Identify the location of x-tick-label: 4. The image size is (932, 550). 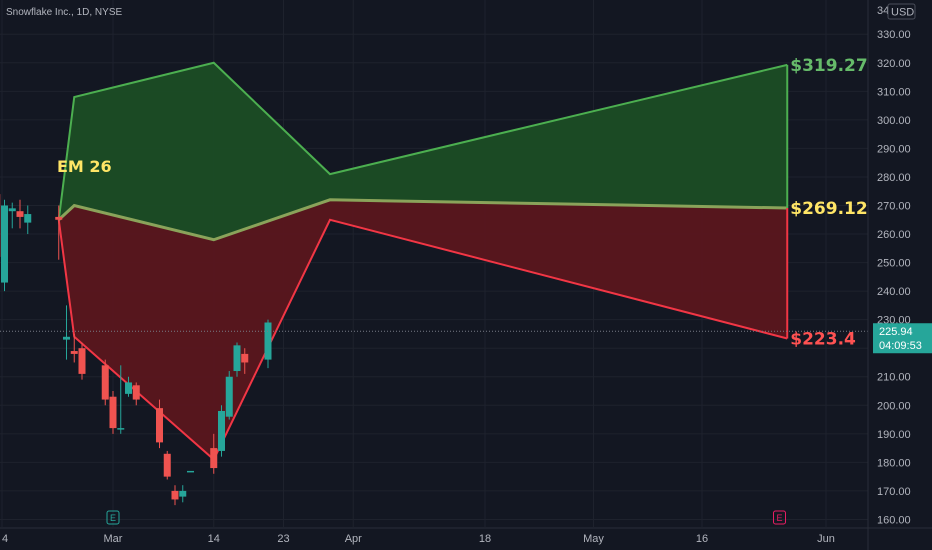
(5, 539).